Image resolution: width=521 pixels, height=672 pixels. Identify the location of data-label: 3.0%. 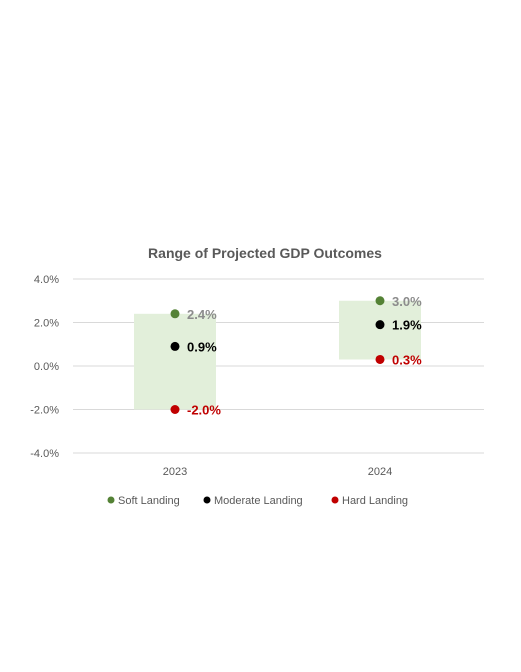
(407, 301).